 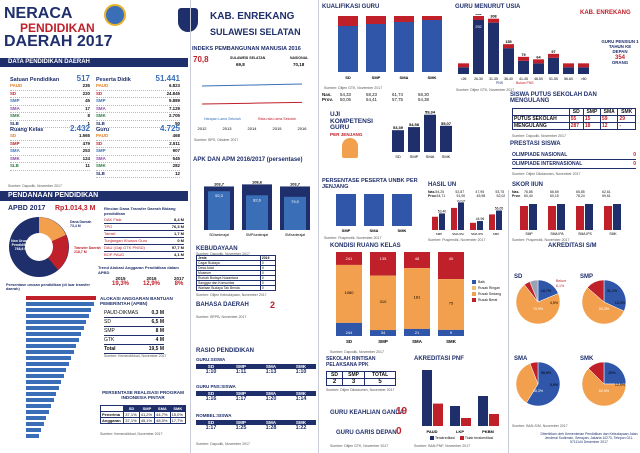 What do you see at coordinates (231, 295) in the screenshot?
I see `kebudayaan-source: Sumber: Ditjen Kebudayaan, November 2017` at bounding box center [231, 295].